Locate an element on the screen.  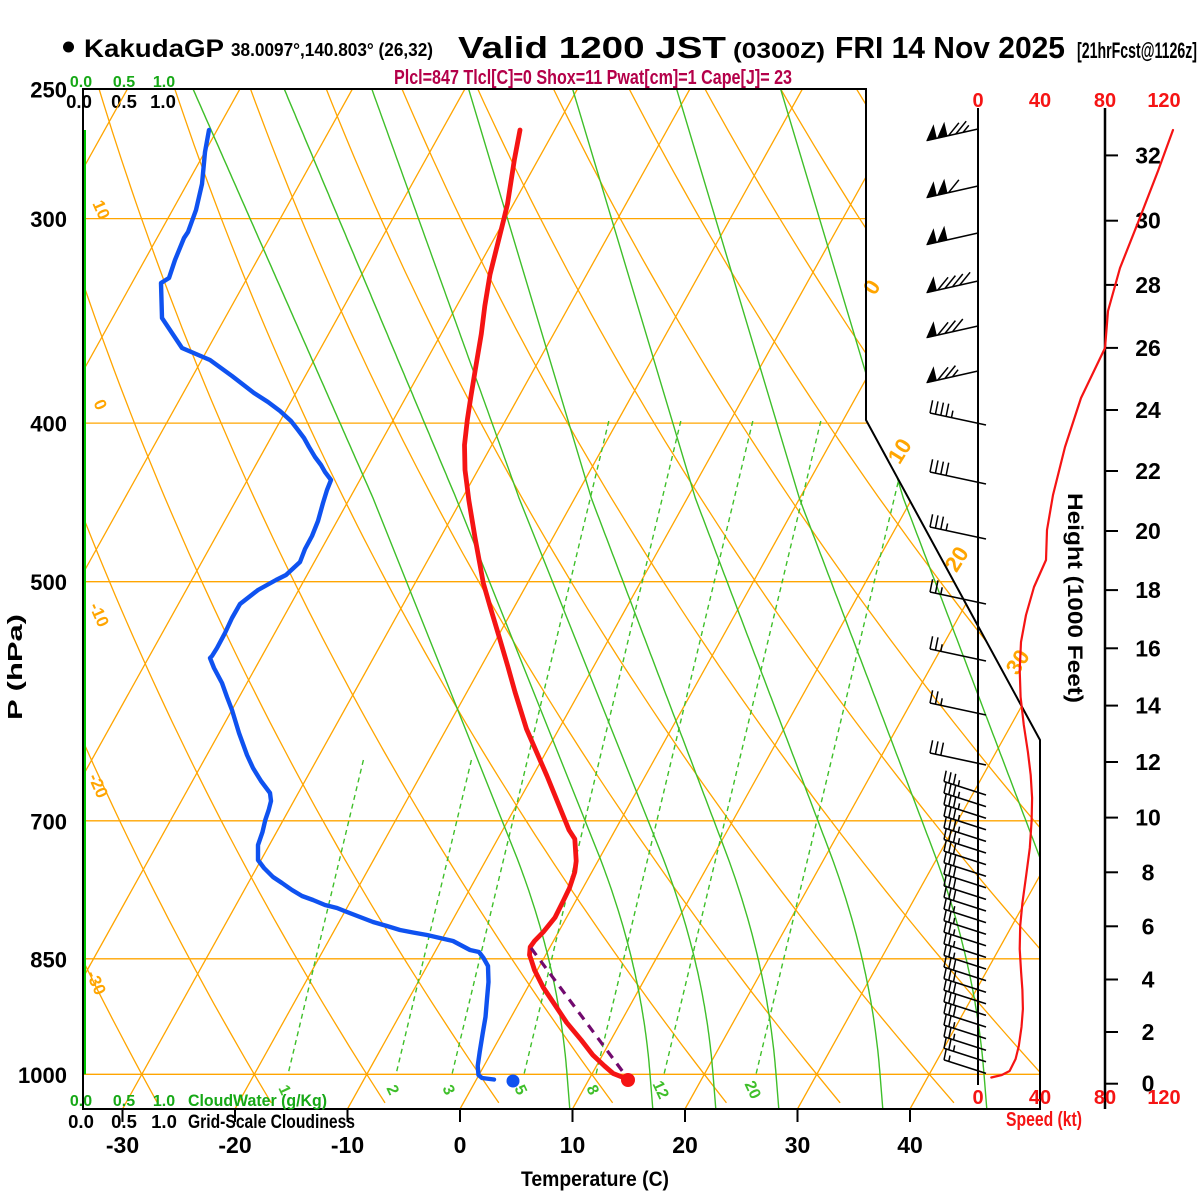
svg-text: [21hrFcst@1126z] is located at coordinates (1137, 50).